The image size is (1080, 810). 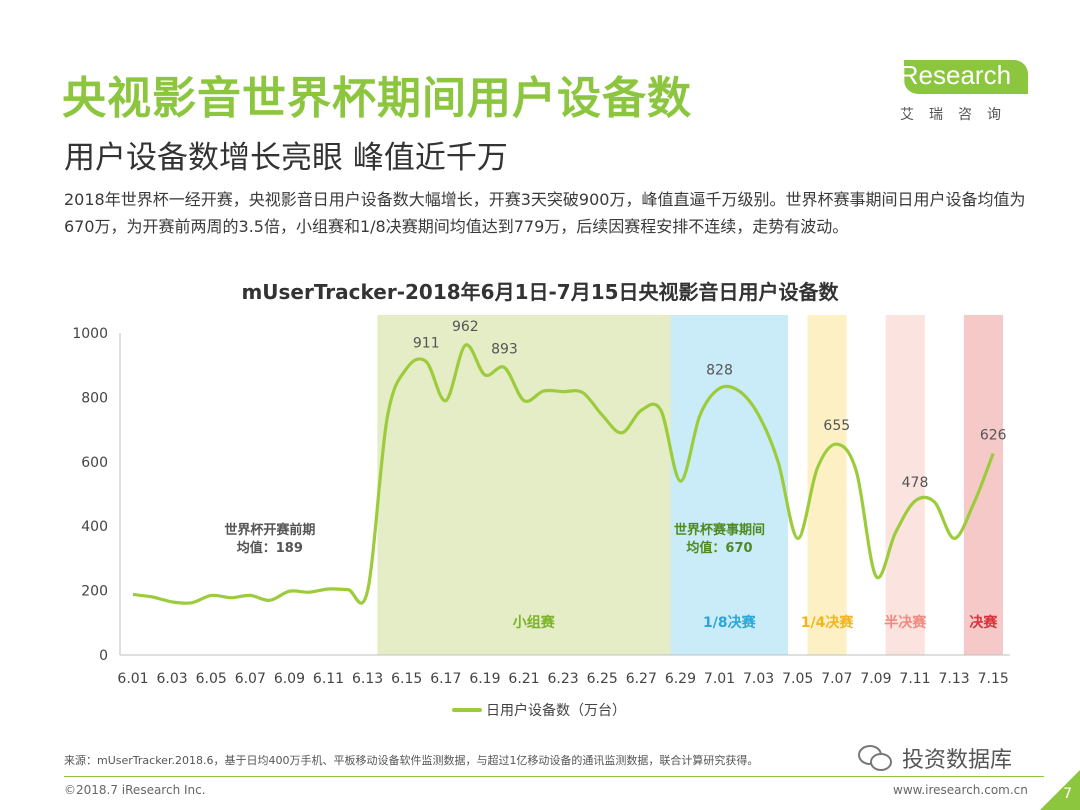 I want to click on page-number: 7, so click(x=1067, y=794).